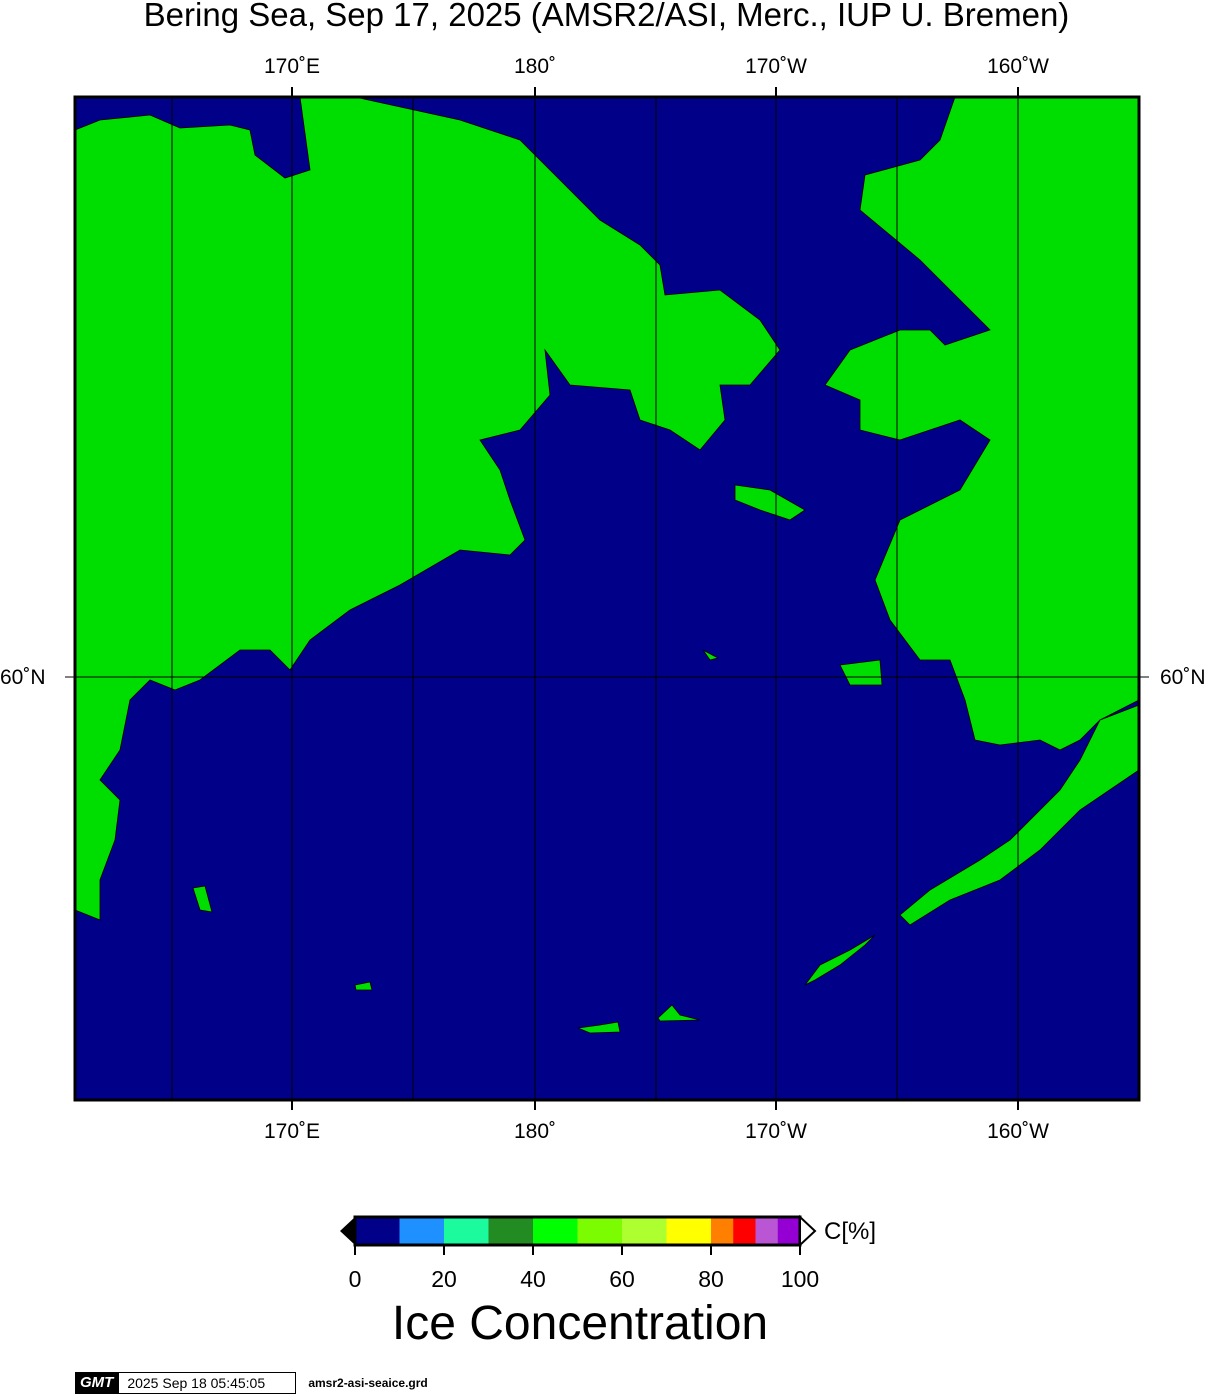  Describe the element at coordinates (776, 1131) in the screenshot. I see `lon-tick-bottom: 170˚W` at that location.